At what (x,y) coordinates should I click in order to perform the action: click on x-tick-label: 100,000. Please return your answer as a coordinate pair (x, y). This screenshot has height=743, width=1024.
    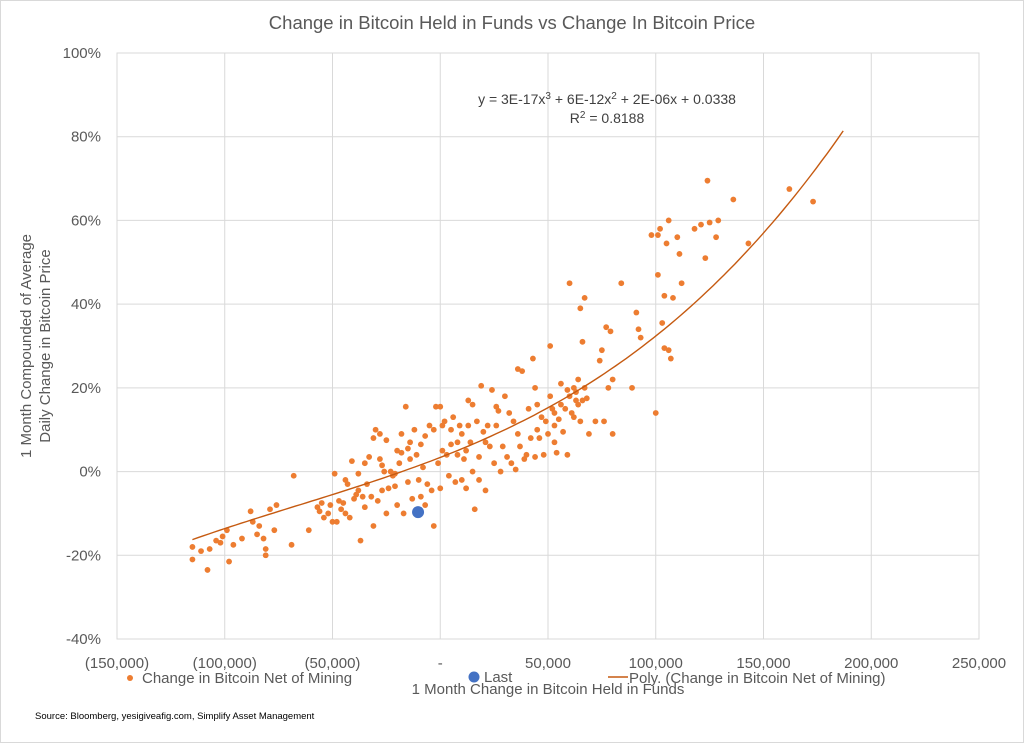
    Looking at the image, I should click on (656, 663).